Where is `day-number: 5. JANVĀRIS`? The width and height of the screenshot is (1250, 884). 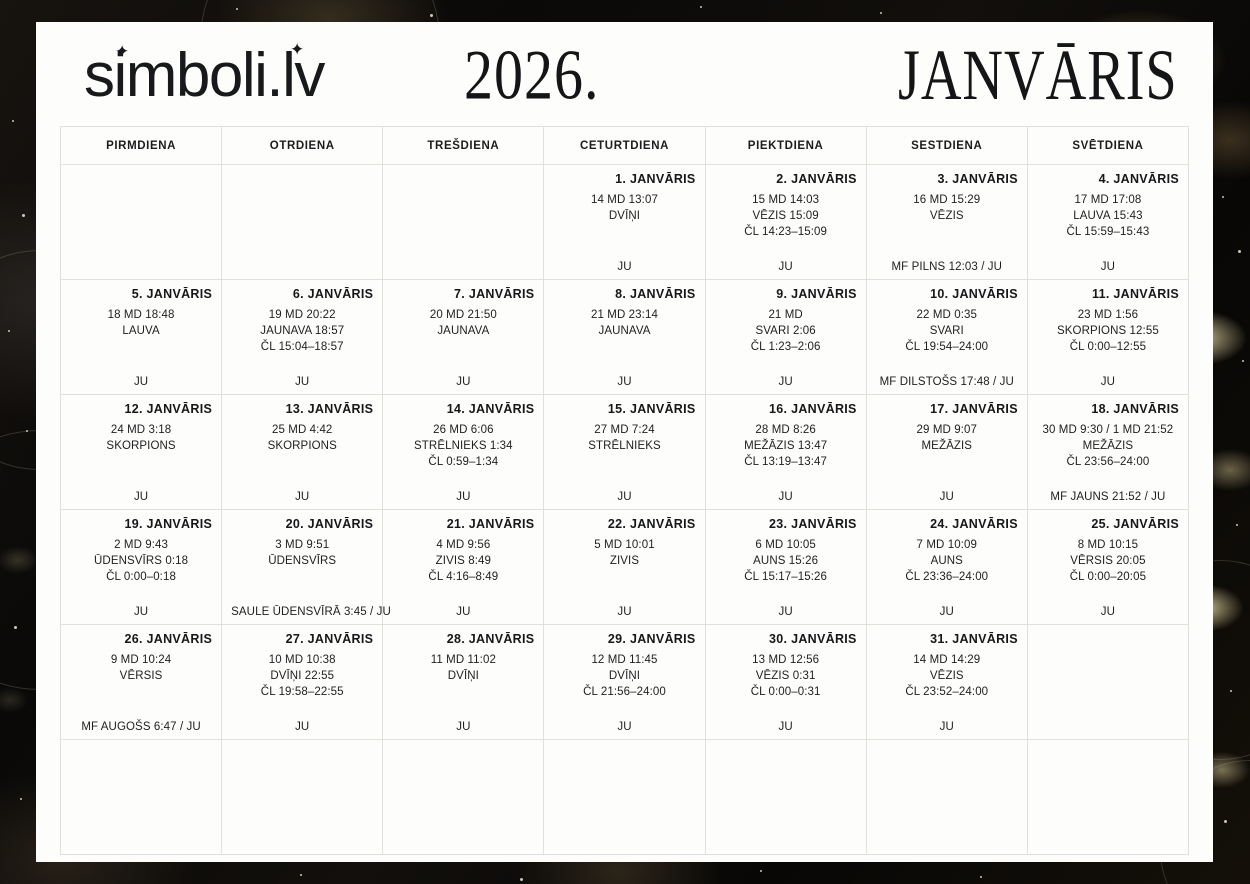
day-number: 5. JANVĀRIS is located at coordinates (172, 294).